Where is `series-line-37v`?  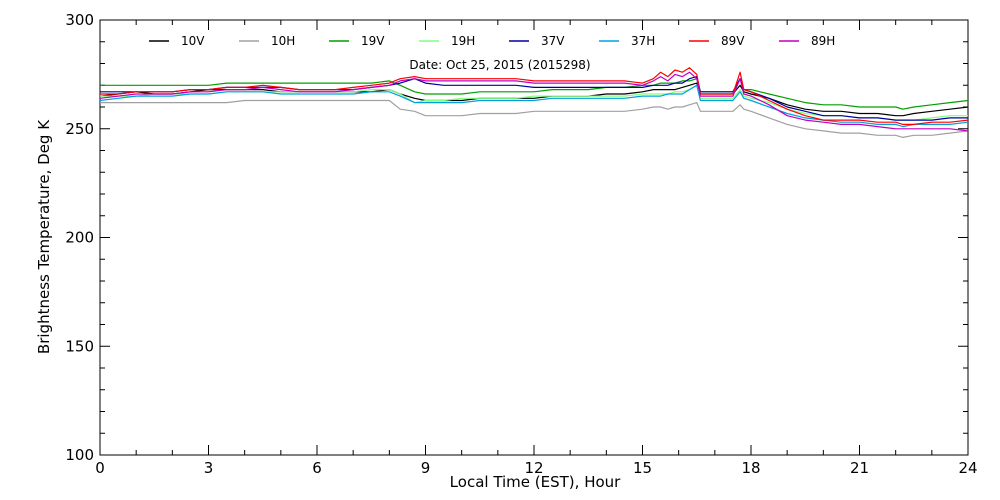
series-line-37v is located at coordinates (534, 98).